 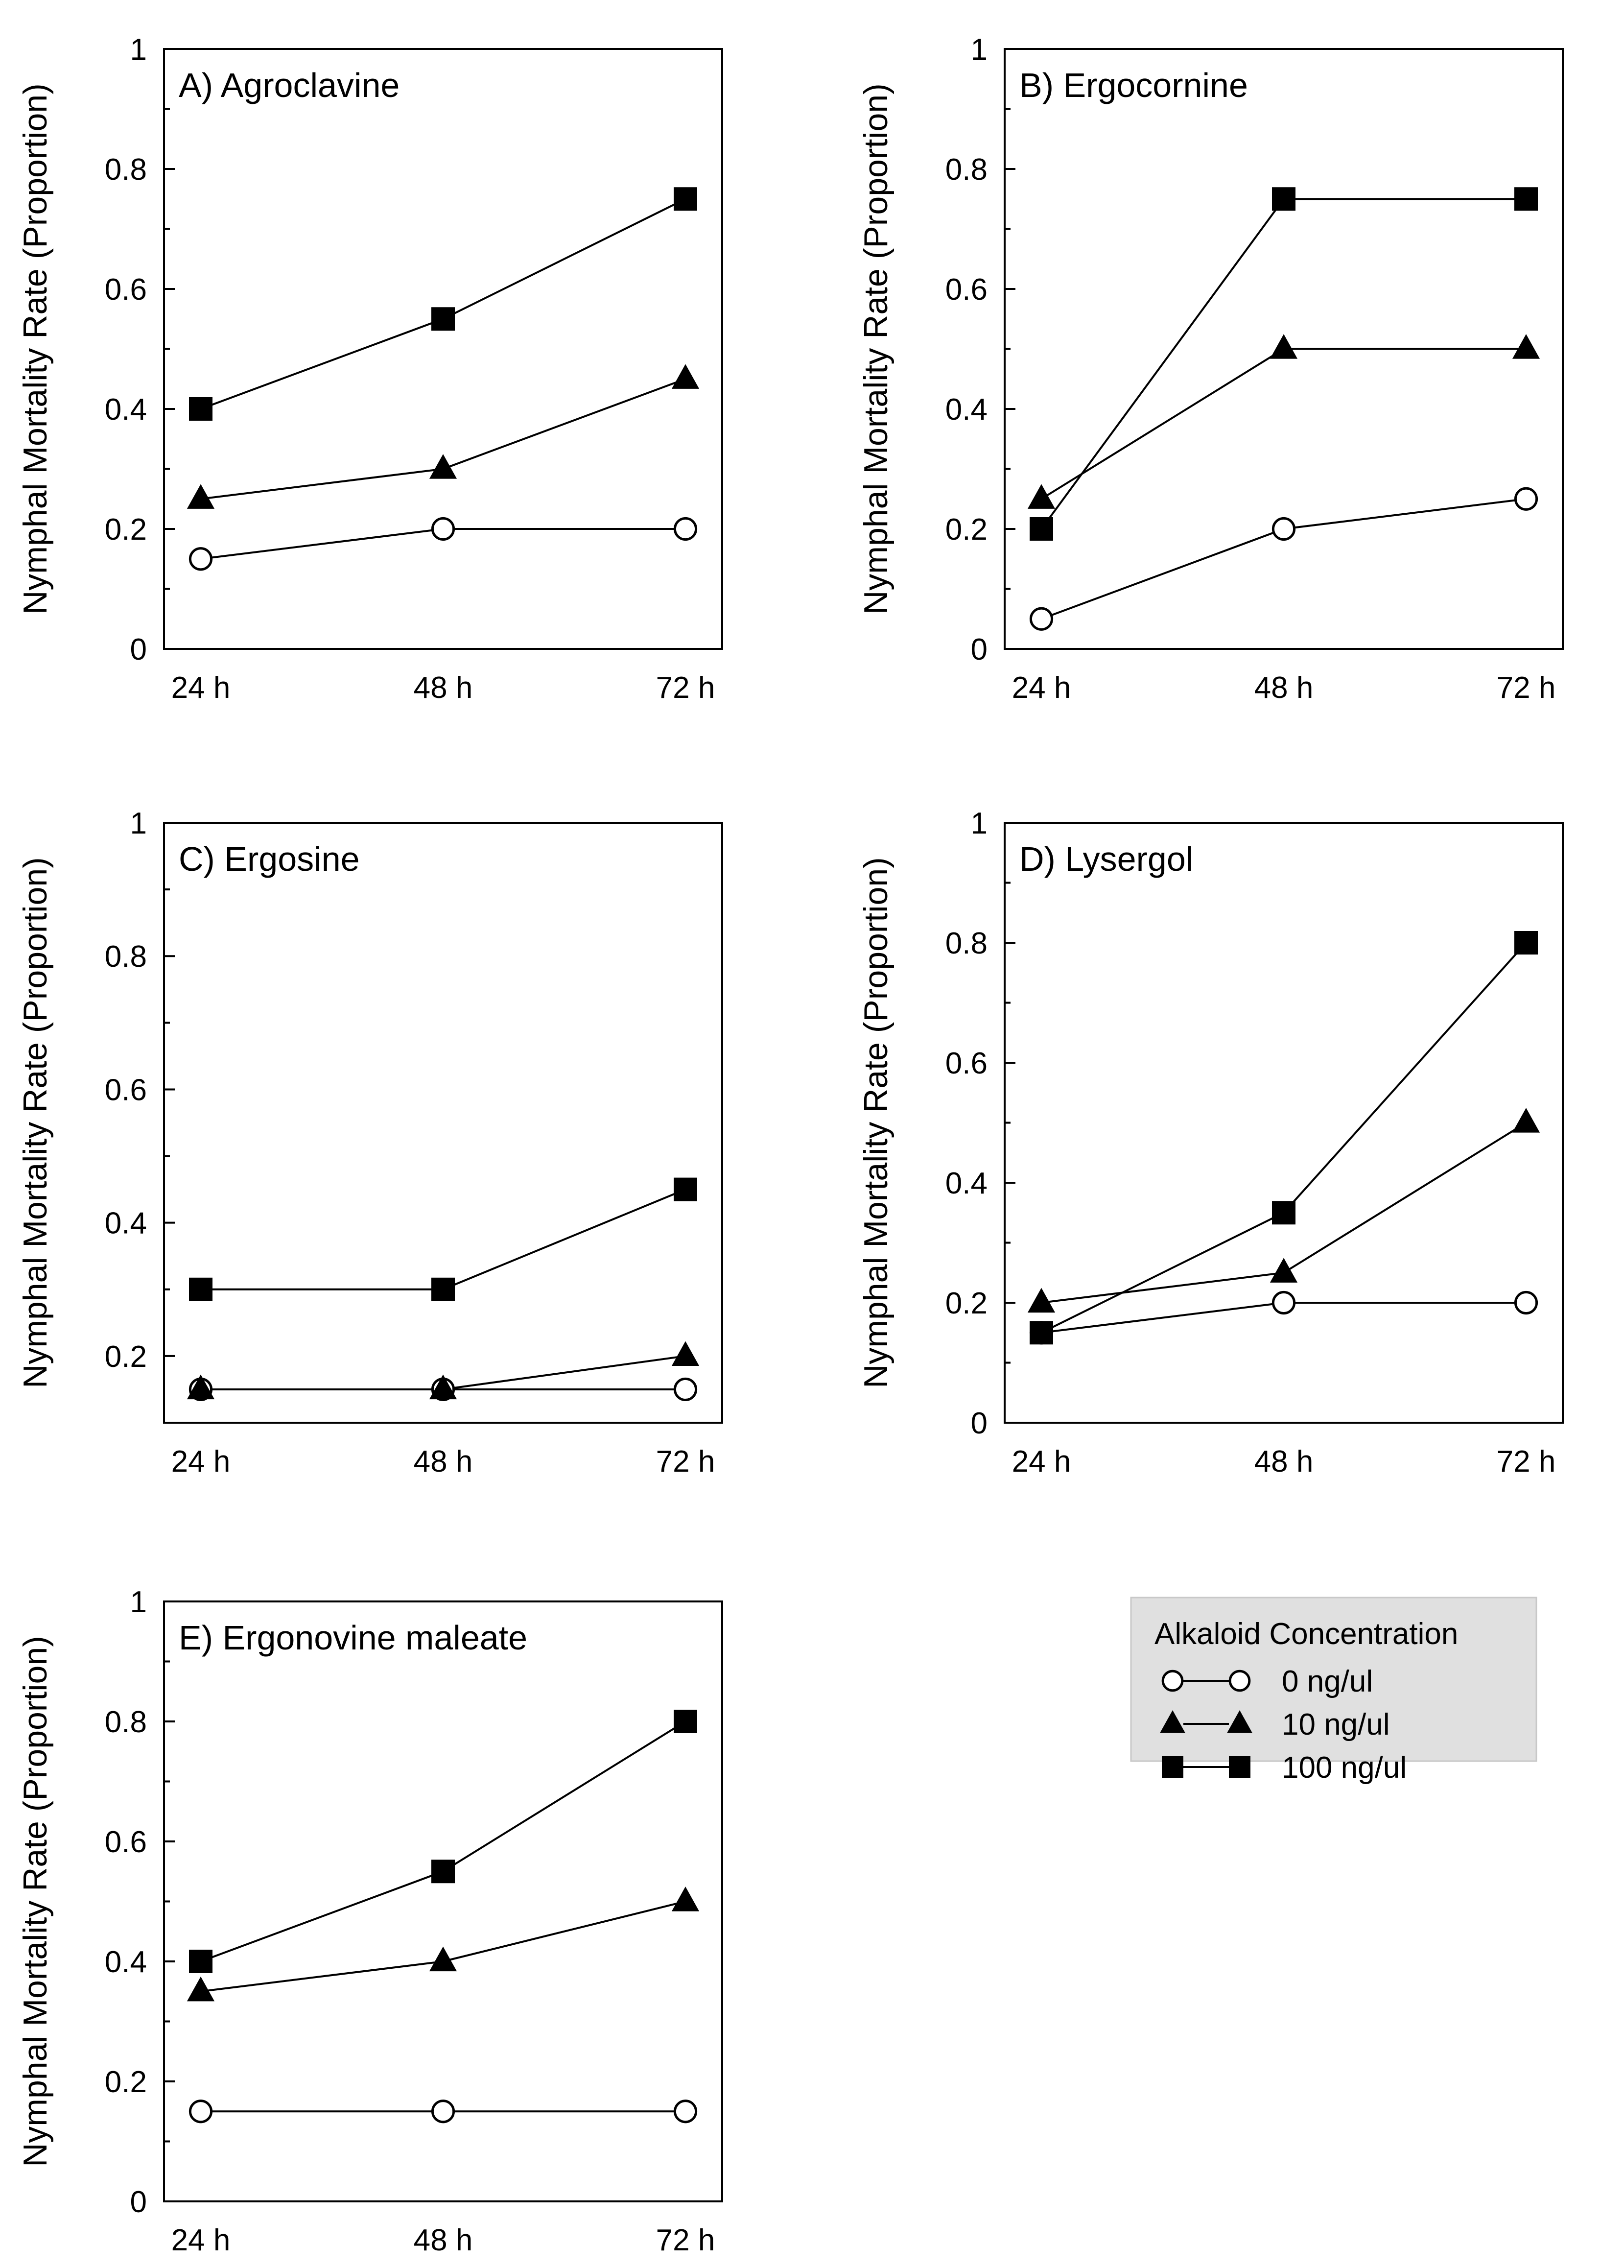 I want to click on series-triangle-filled, so click(x=443, y=1946).